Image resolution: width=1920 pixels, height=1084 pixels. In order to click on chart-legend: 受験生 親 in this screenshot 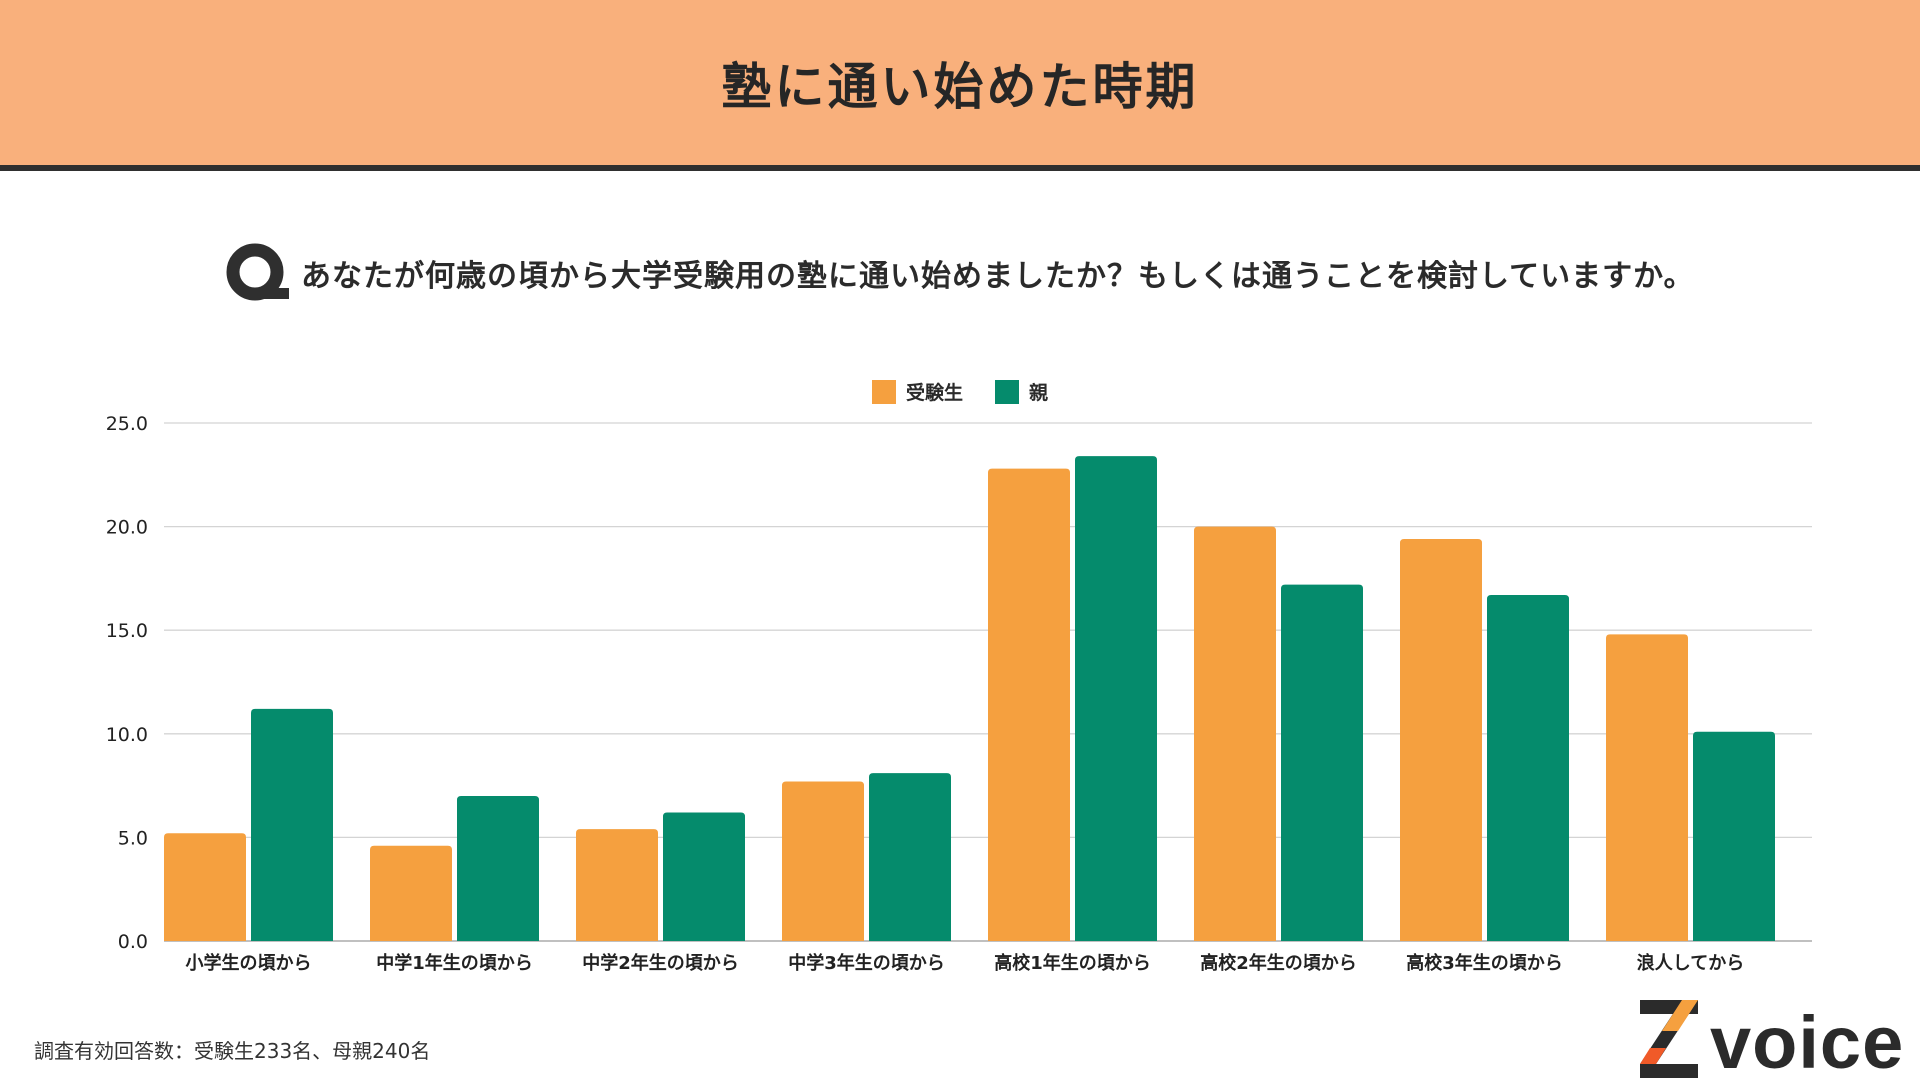, I will do `click(960, 391)`.